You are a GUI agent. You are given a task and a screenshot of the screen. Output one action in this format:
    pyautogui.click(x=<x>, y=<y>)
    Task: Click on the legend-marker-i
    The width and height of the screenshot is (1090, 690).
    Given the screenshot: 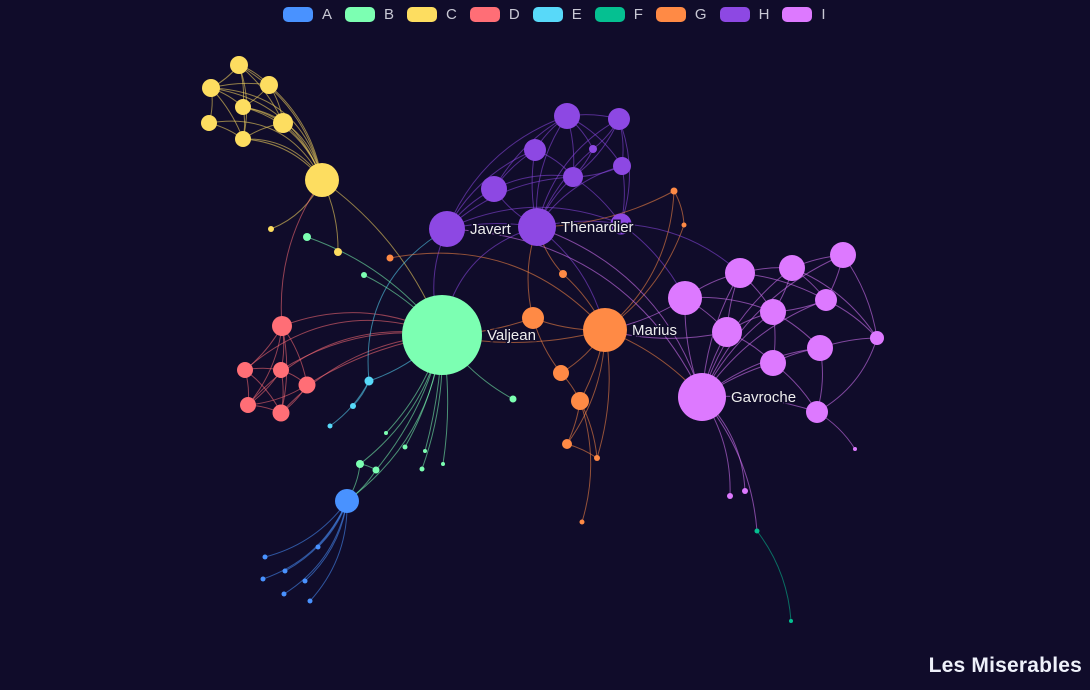 What is the action you would take?
    pyautogui.click(x=797, y=14)
    